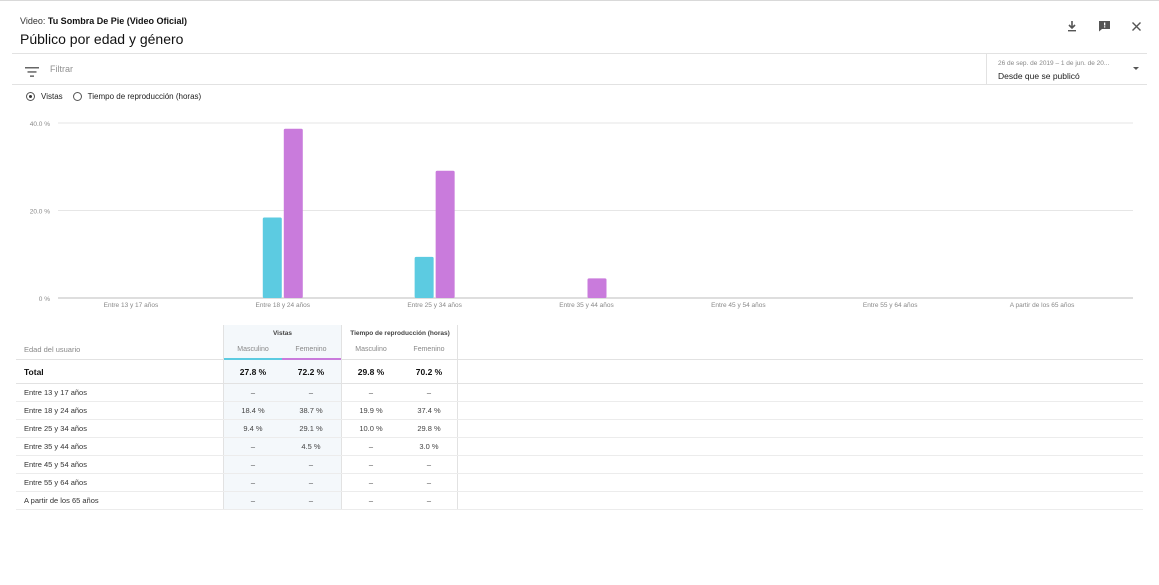  Describe the element at coordinates (40, 124) in the screenshot. I see `y-tick-label: 40.0 %` at that location.